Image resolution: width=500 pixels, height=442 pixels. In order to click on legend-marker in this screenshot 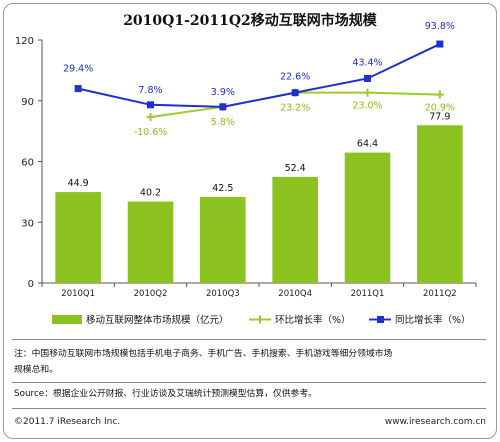, I will do `click(380, 319)`.